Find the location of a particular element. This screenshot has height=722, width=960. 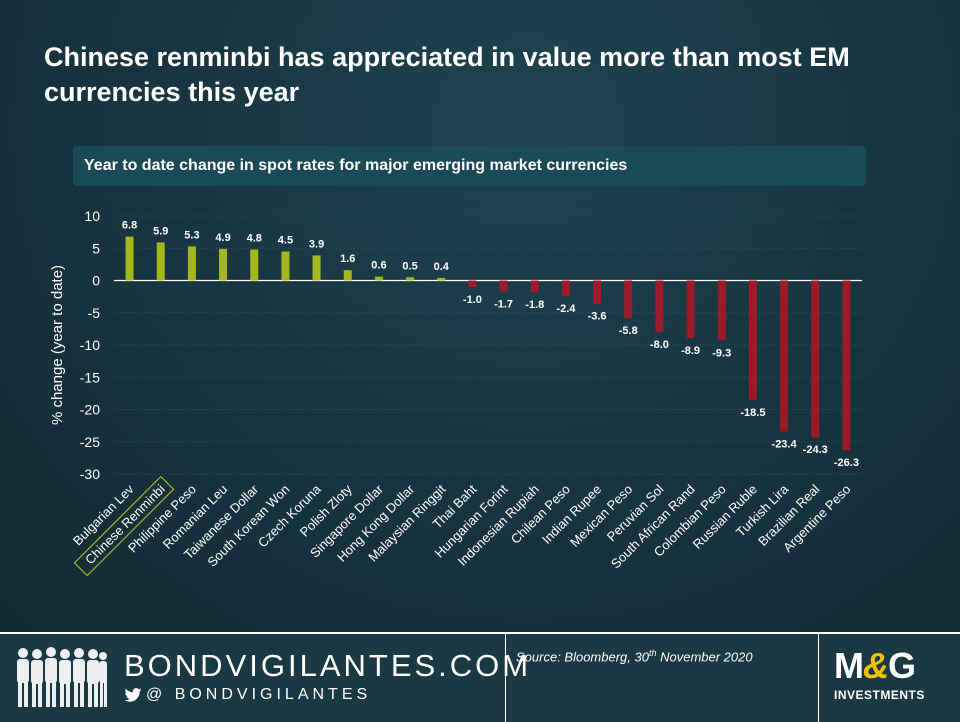

data-label: -2.4 is located at coordinates (566, 309).